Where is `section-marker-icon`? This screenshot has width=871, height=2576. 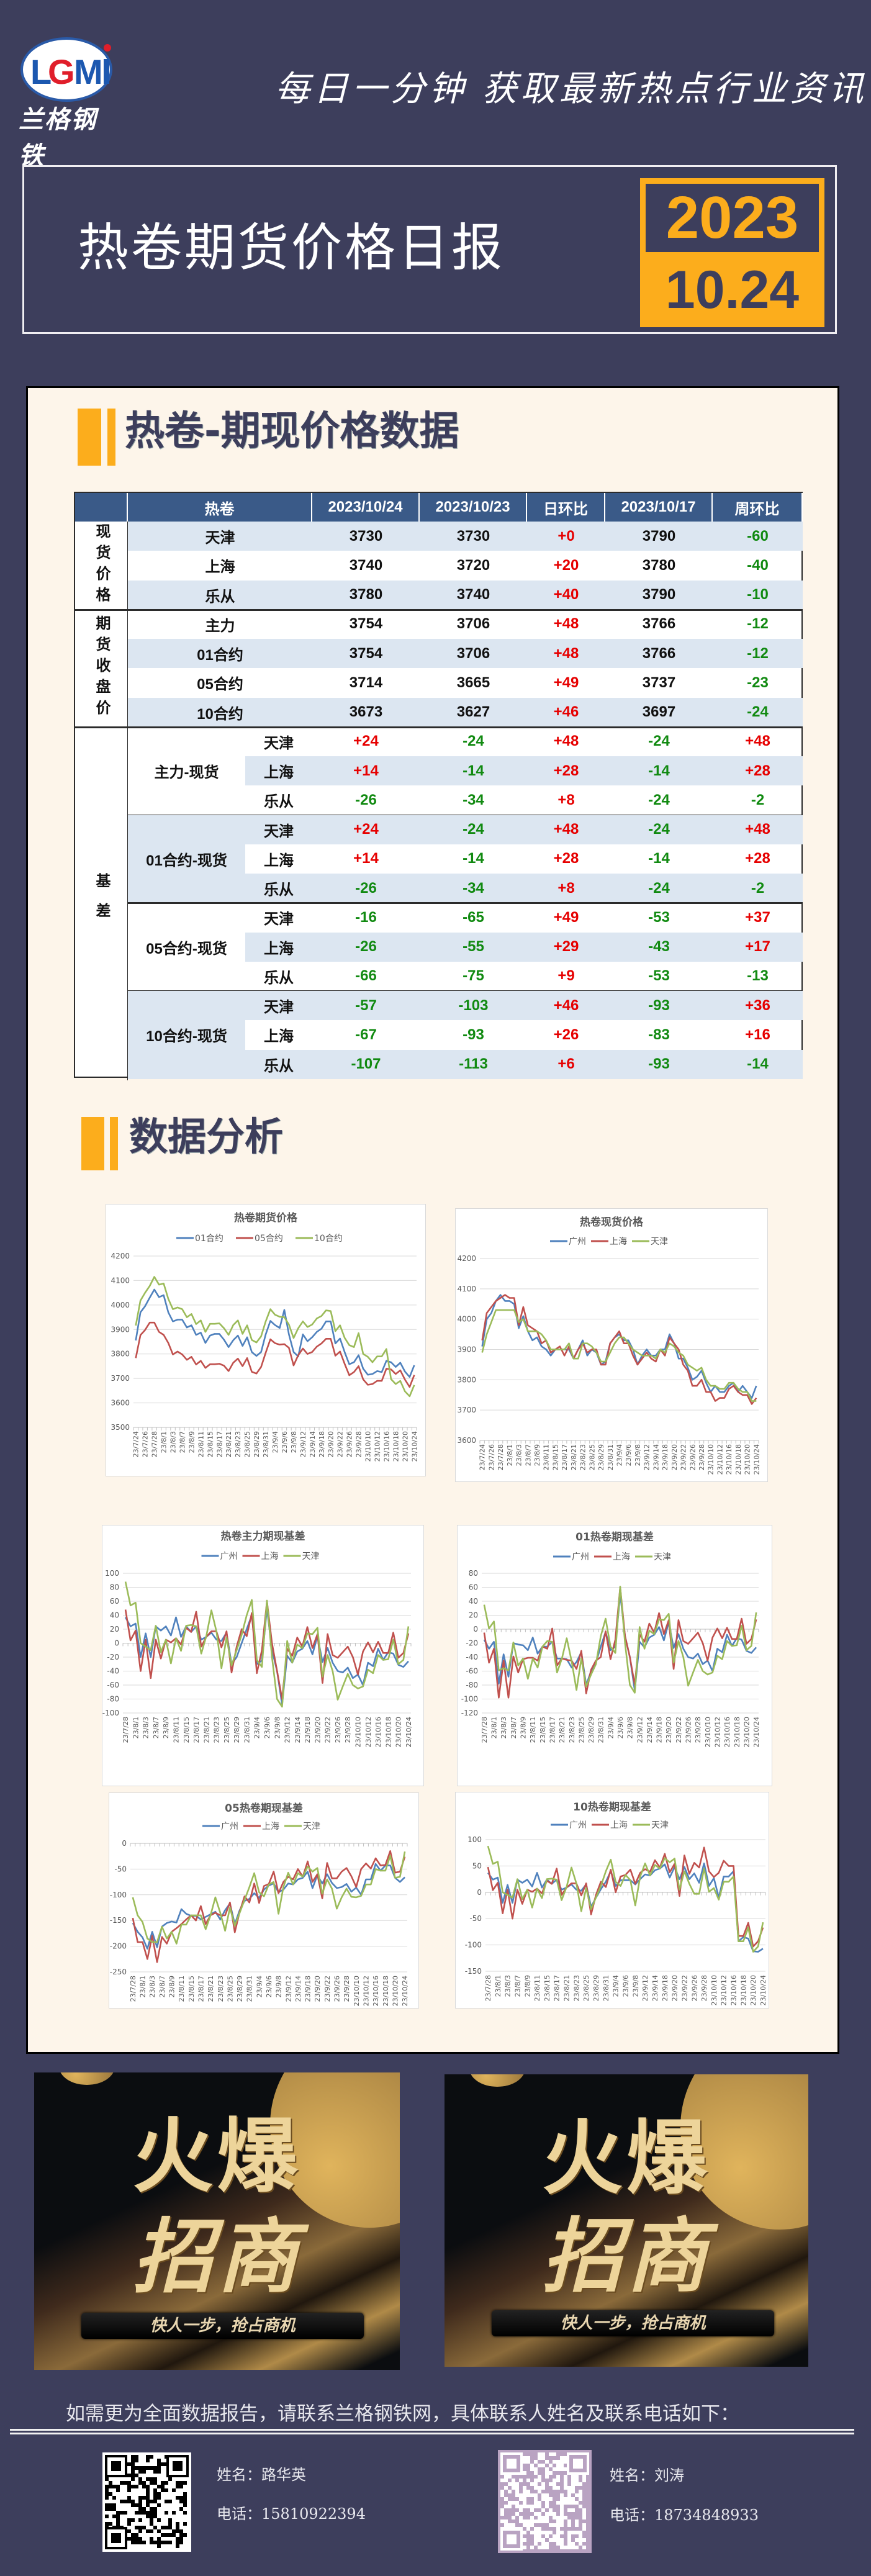
section-marker-icon is located at coordinates (89, 437).